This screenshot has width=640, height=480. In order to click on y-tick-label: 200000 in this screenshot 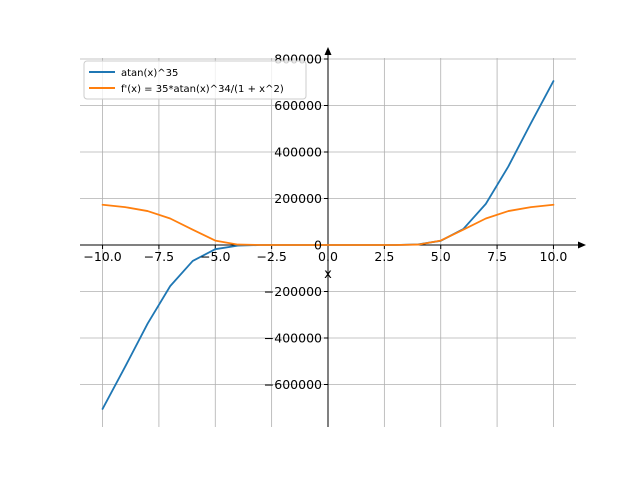, I will do `click(298, 198)`.